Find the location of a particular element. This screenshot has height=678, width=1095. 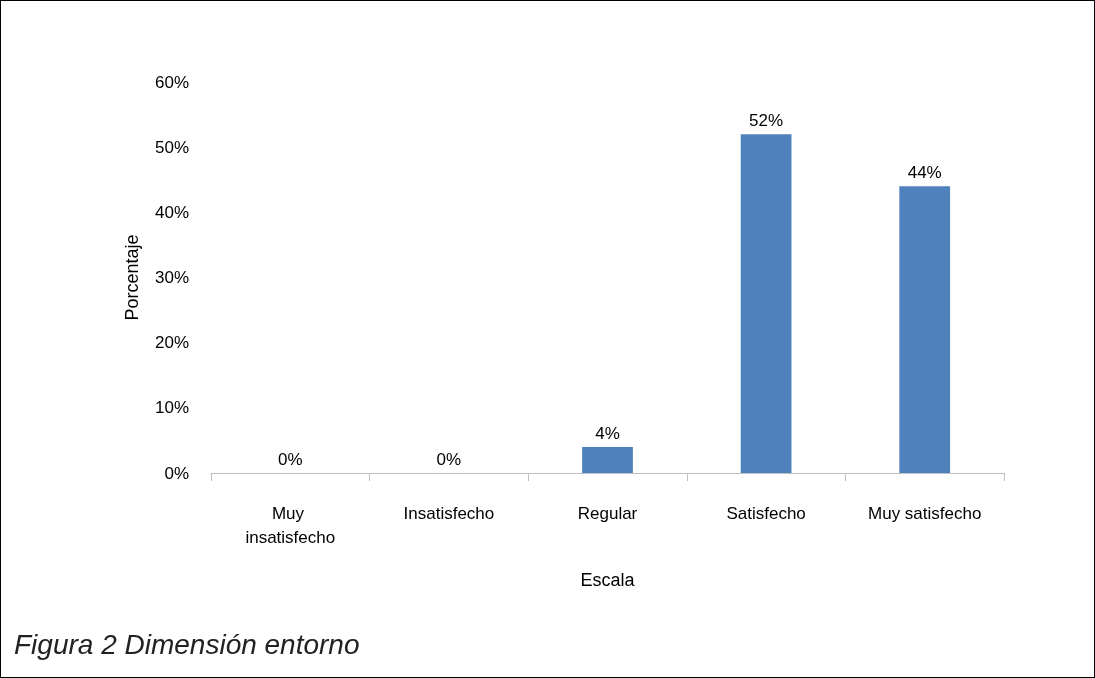

y-tick-label: 30% is located at coordinates (171, 277).